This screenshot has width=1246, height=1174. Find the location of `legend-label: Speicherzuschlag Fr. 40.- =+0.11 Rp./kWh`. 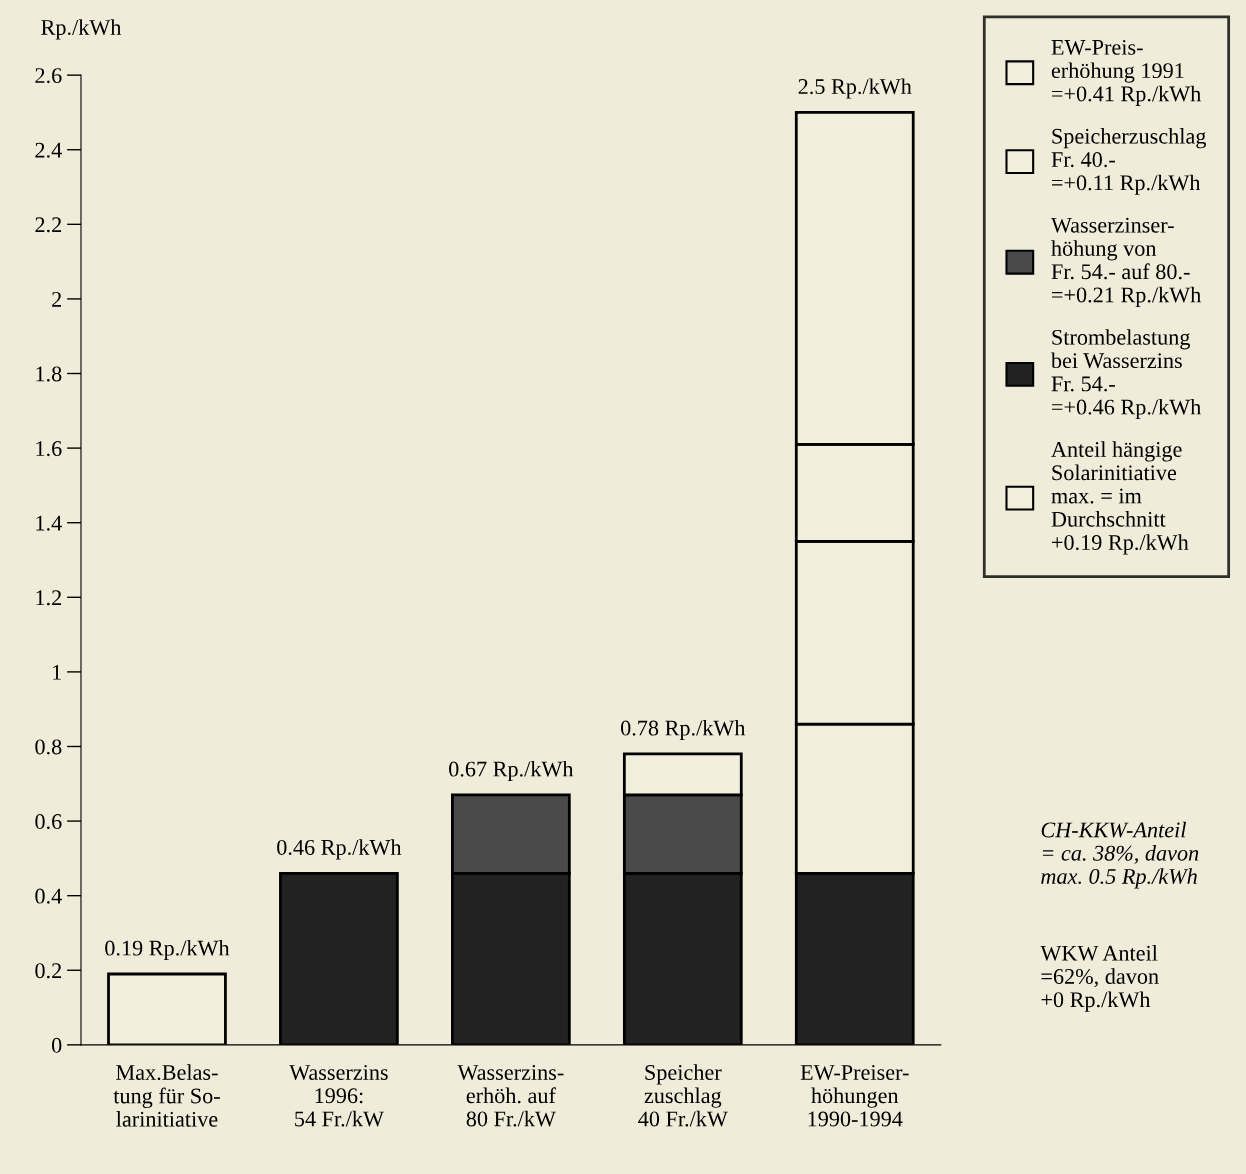

legend-label: Speicherzuschlag Fr. 40.- =+0.11 Rp./kWh is located at coordinates (1129, 161).